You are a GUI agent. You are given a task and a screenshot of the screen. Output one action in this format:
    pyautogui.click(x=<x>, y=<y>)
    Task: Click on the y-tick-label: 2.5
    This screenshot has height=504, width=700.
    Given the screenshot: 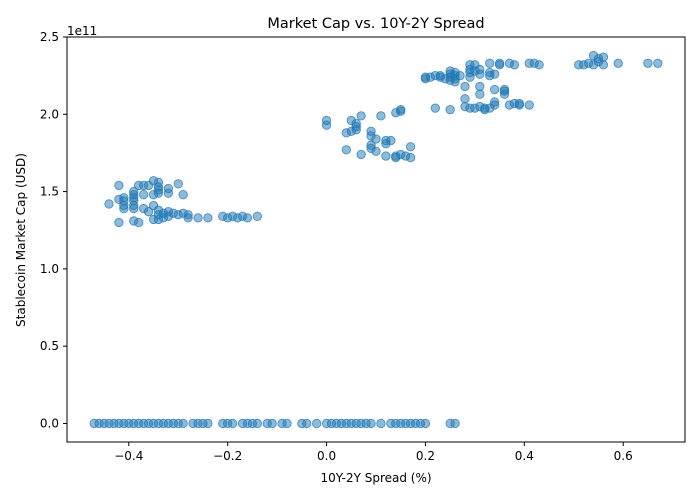 What is the action you would take?
    pyautogui.click(x=49, y=37)
    